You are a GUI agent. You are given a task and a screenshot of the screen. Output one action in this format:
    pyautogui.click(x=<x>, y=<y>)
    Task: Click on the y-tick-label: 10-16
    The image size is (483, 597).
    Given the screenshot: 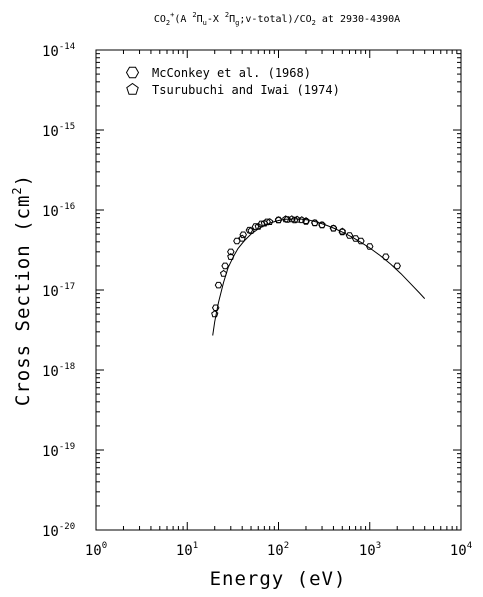 What is the action you would take?
    pyautogui.click(x=58, y=211)
    